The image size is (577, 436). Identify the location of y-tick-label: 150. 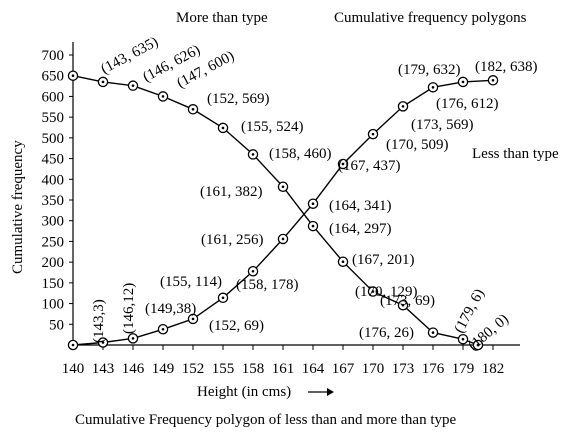
(53, 284).